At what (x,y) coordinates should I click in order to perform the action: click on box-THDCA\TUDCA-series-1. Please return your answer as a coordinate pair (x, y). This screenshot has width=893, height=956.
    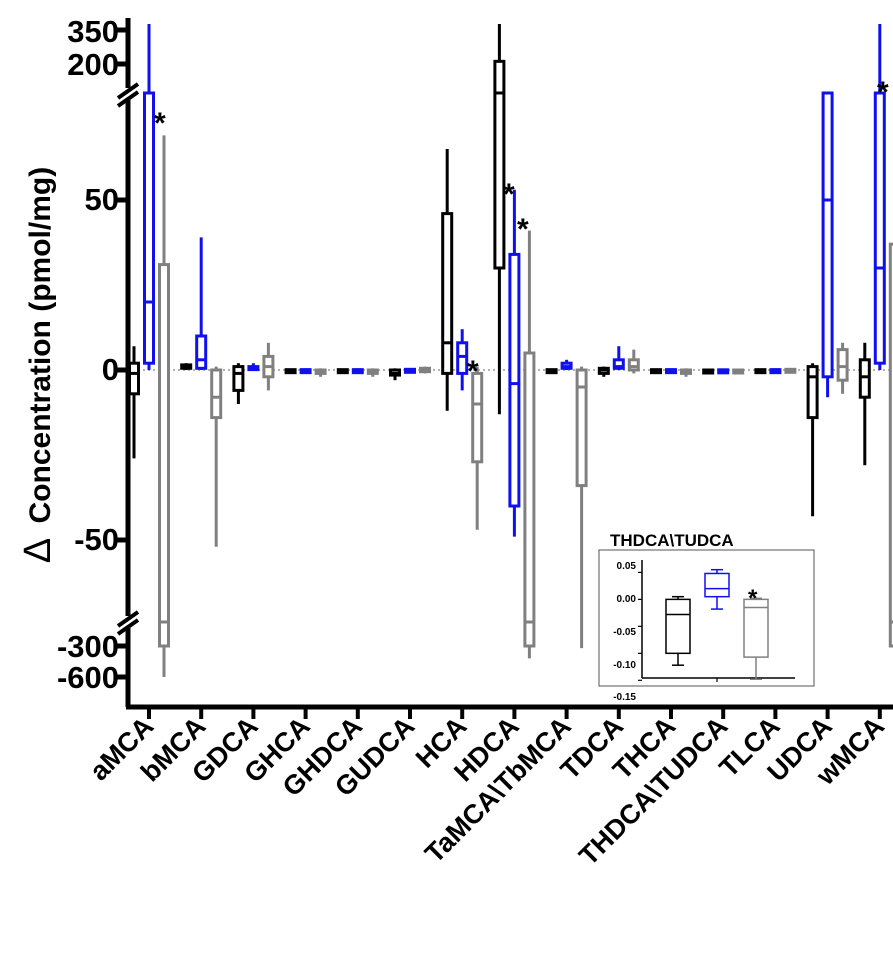
    Looking at the image, I should click on (708, 371).